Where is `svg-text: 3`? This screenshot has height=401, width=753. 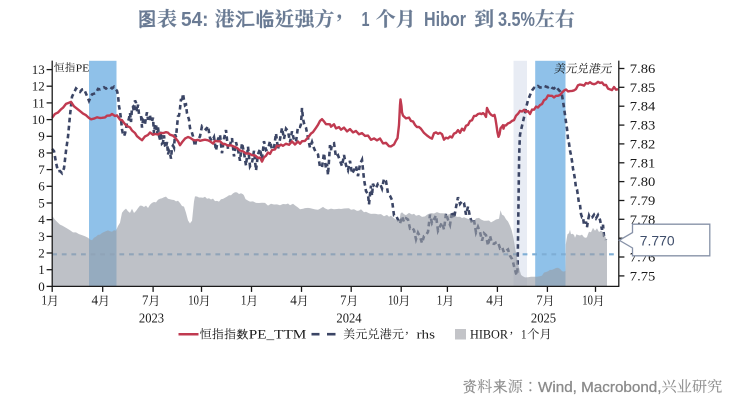 svg-text: 3 is located at coordinates (41, 236).